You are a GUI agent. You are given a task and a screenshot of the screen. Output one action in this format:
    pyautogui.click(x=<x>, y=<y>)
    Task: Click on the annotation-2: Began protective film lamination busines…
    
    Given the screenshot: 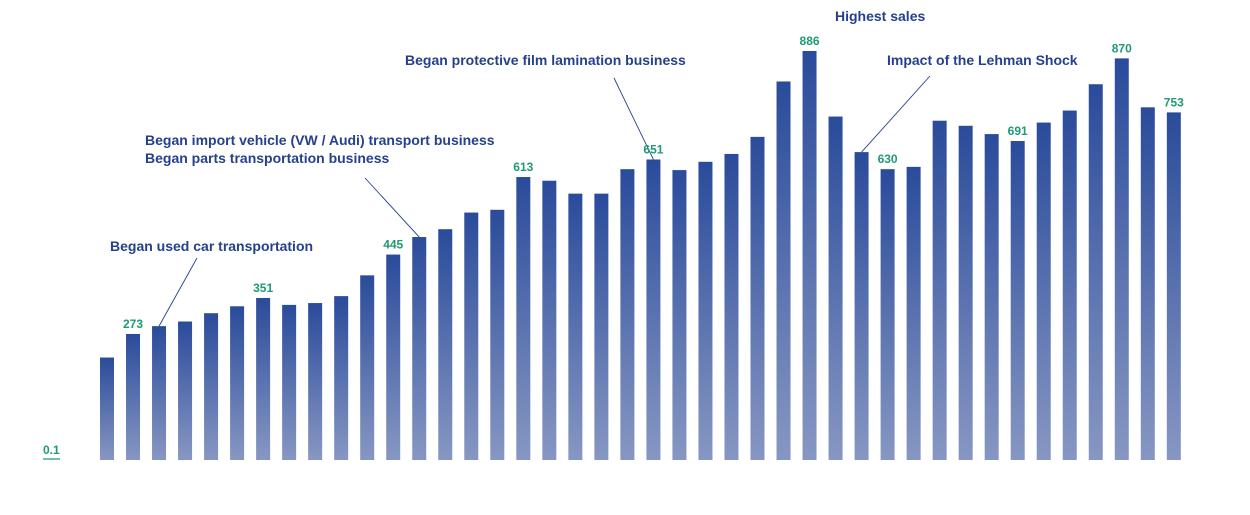 What is the action you would take?
    pyautogui.click(x=545, y=60)
    